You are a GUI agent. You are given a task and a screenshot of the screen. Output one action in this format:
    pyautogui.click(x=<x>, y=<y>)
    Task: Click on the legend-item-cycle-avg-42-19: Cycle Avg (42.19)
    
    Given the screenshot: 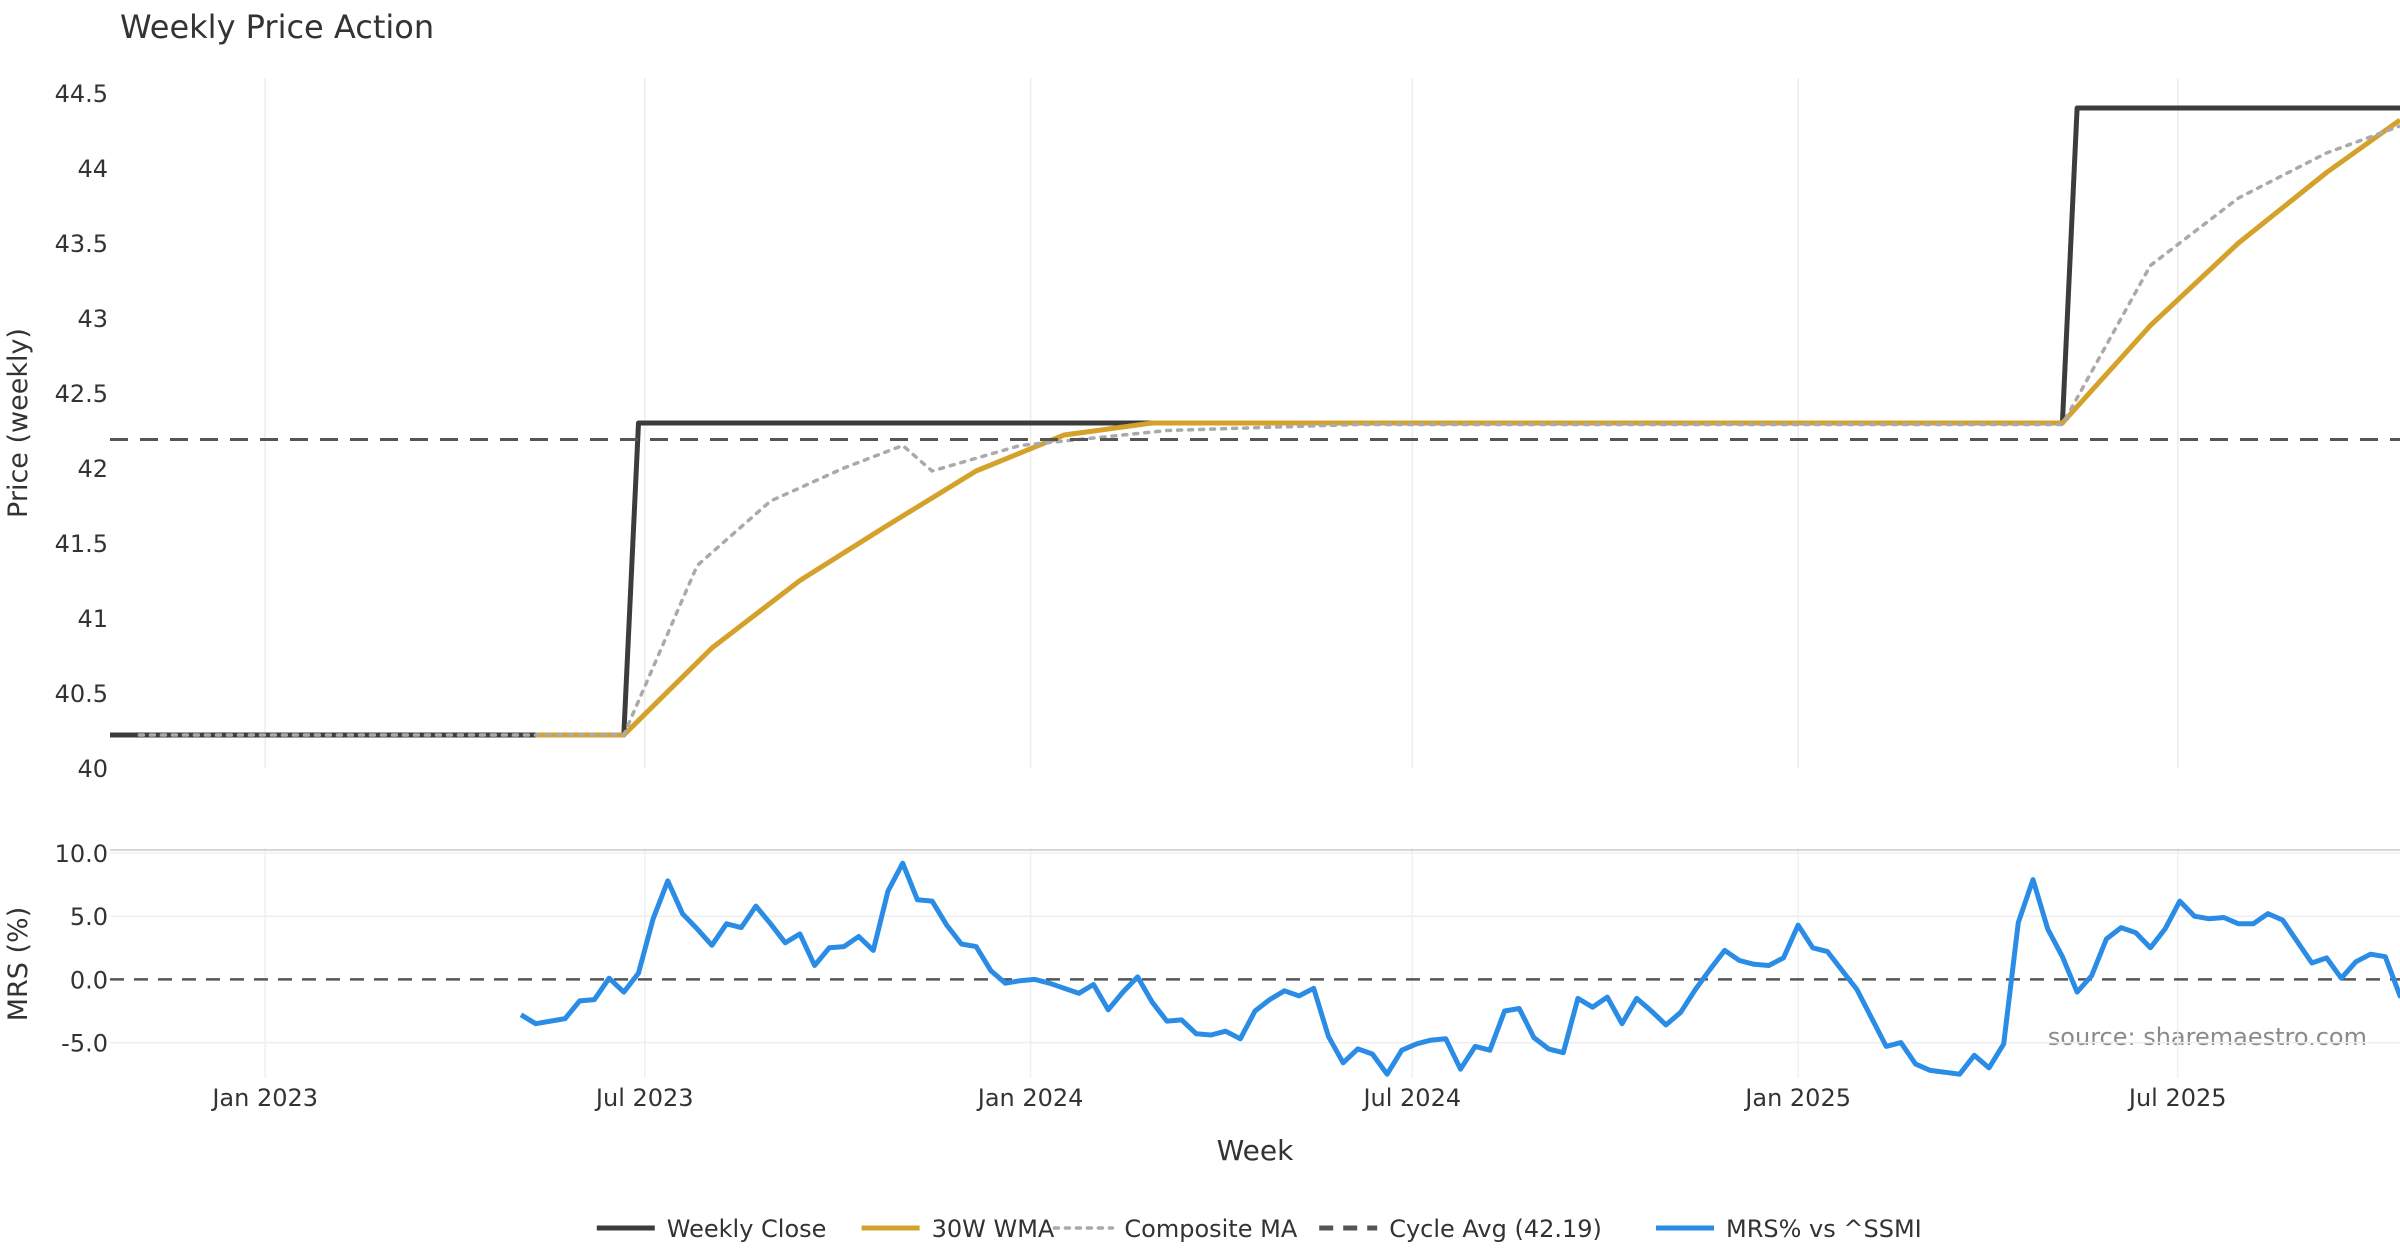 What is the action you would take?
    pyautogui.click(x=1460, y=1229)
    